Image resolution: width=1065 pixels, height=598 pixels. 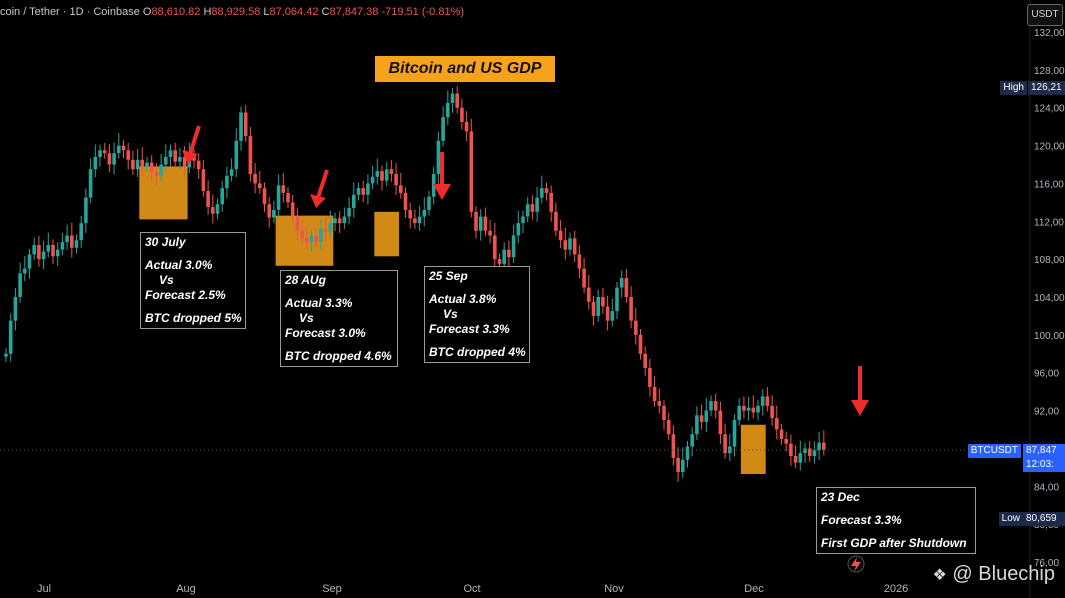 I want to click on btc-badge-label: BTCUSDT, so click(x=994, y=451).